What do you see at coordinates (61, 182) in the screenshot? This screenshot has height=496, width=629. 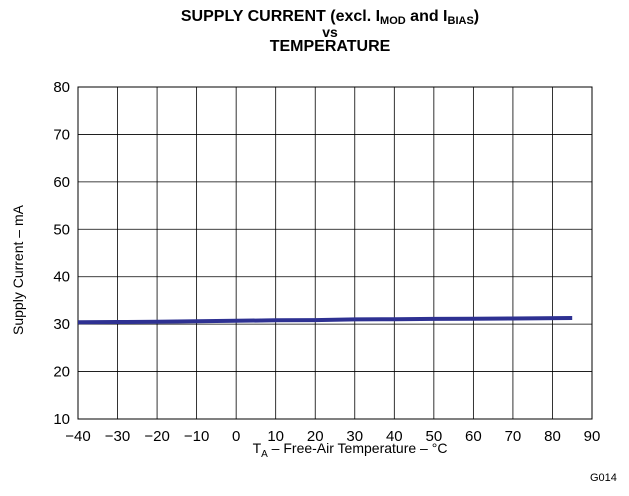 I see `y-tick-label: 60` at bounding box center [61, 182].